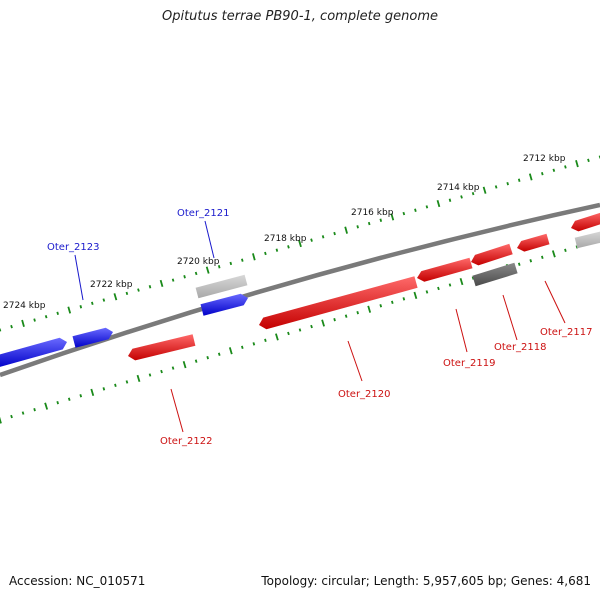 The width and height of the screenshot is (600, 600). Describe the element at coordinates (566, 332) in the screenshot. I see `gene-label: Oter_2117` at that location.